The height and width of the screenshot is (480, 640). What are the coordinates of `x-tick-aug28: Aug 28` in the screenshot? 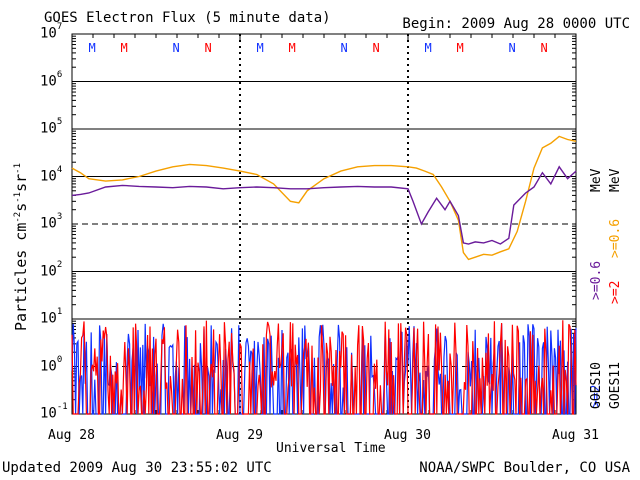 It's located at (71, 435).